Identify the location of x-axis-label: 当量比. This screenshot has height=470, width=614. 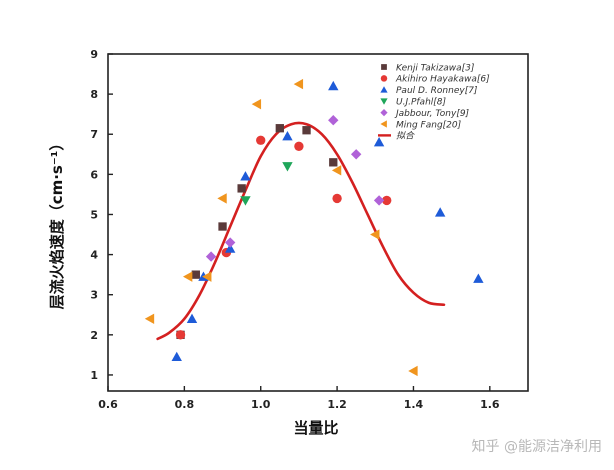
(315, 428).